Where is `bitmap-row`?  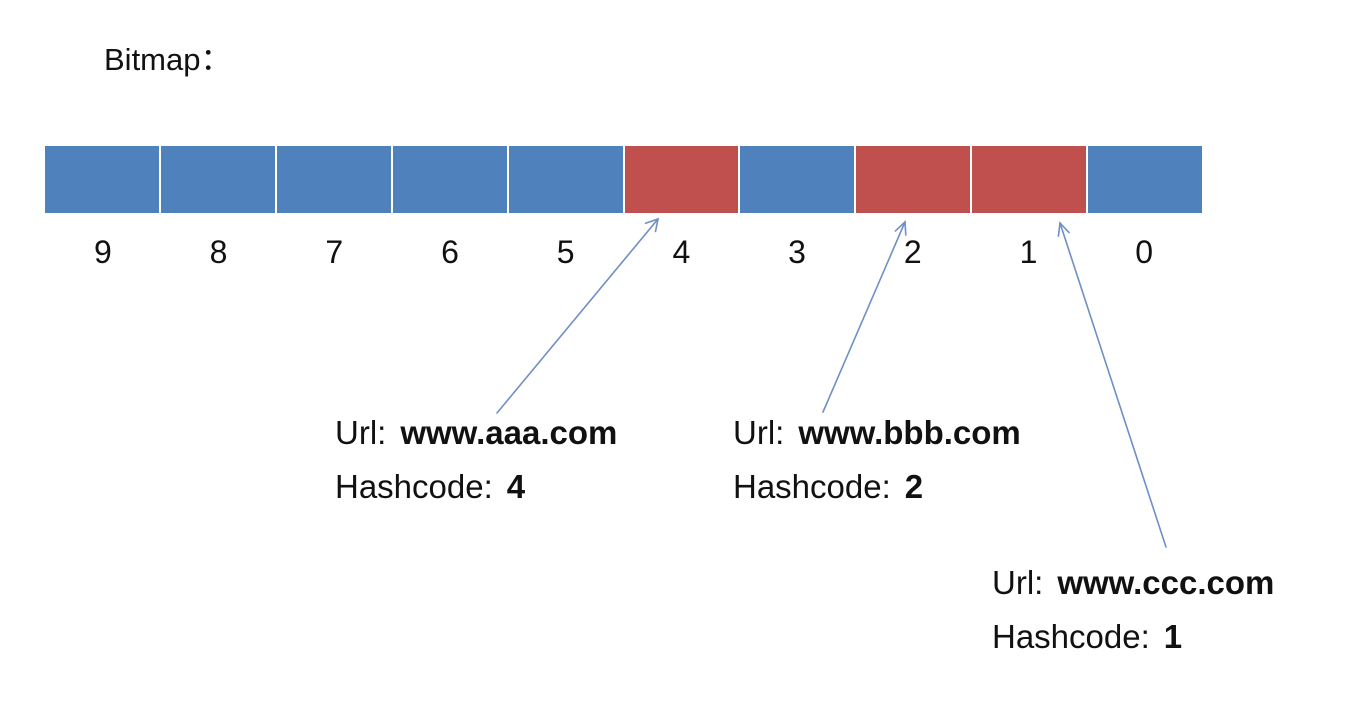
bitmap-row is located at coordinates (624, 179).